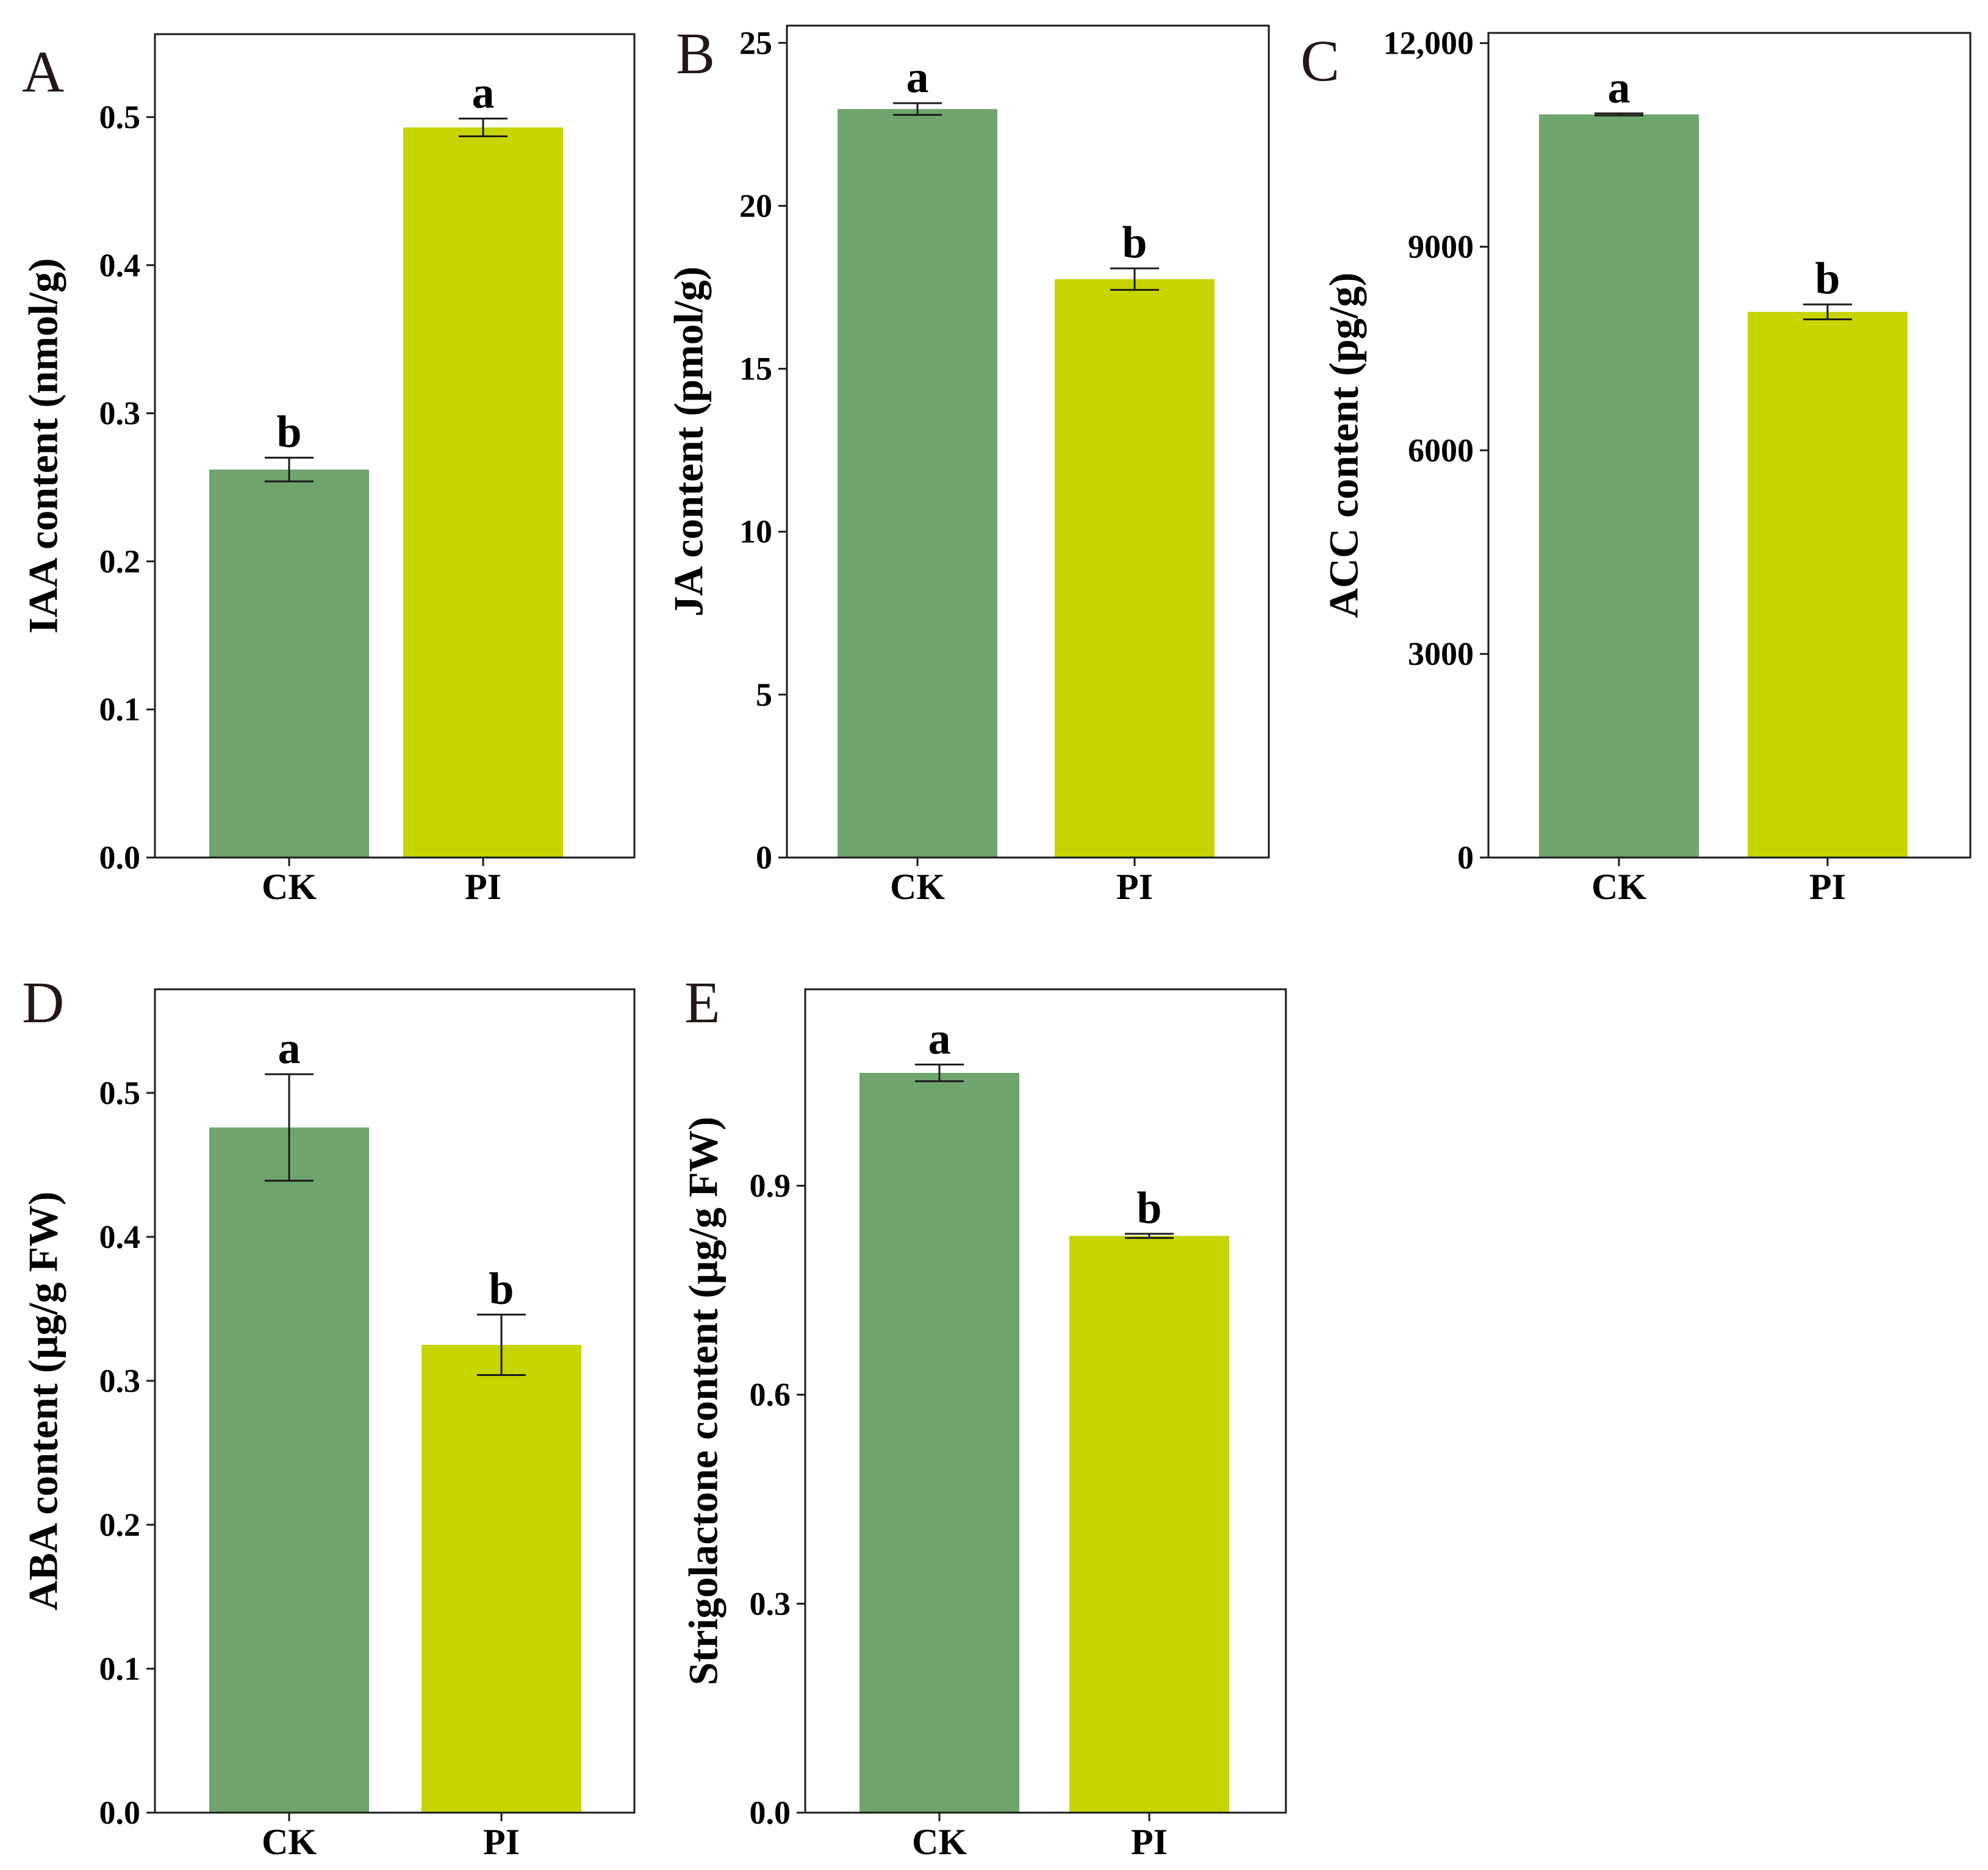  I want to click on y-tick-label-c-3: 9000, so click(1441, 247).